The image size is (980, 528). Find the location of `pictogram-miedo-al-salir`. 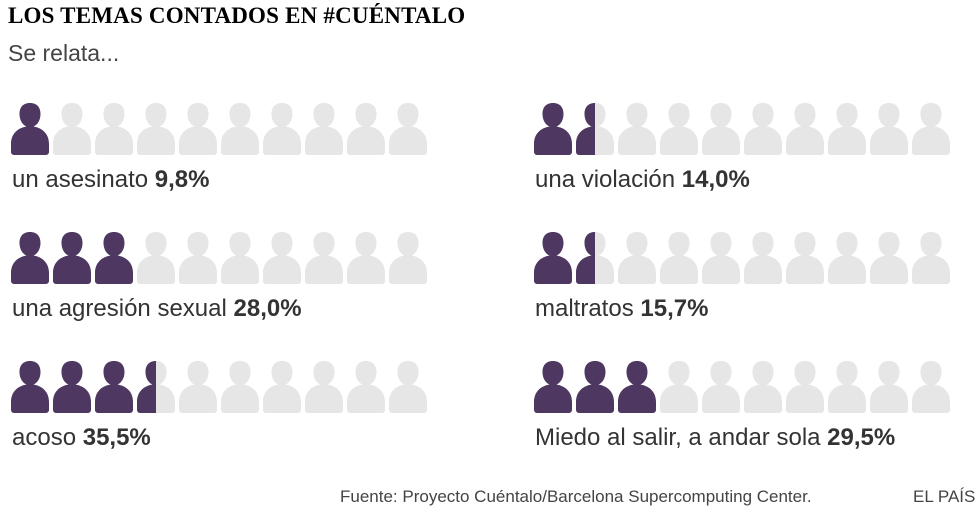

pictogram-miedo-al-salir is located at coordinates (742, 387).